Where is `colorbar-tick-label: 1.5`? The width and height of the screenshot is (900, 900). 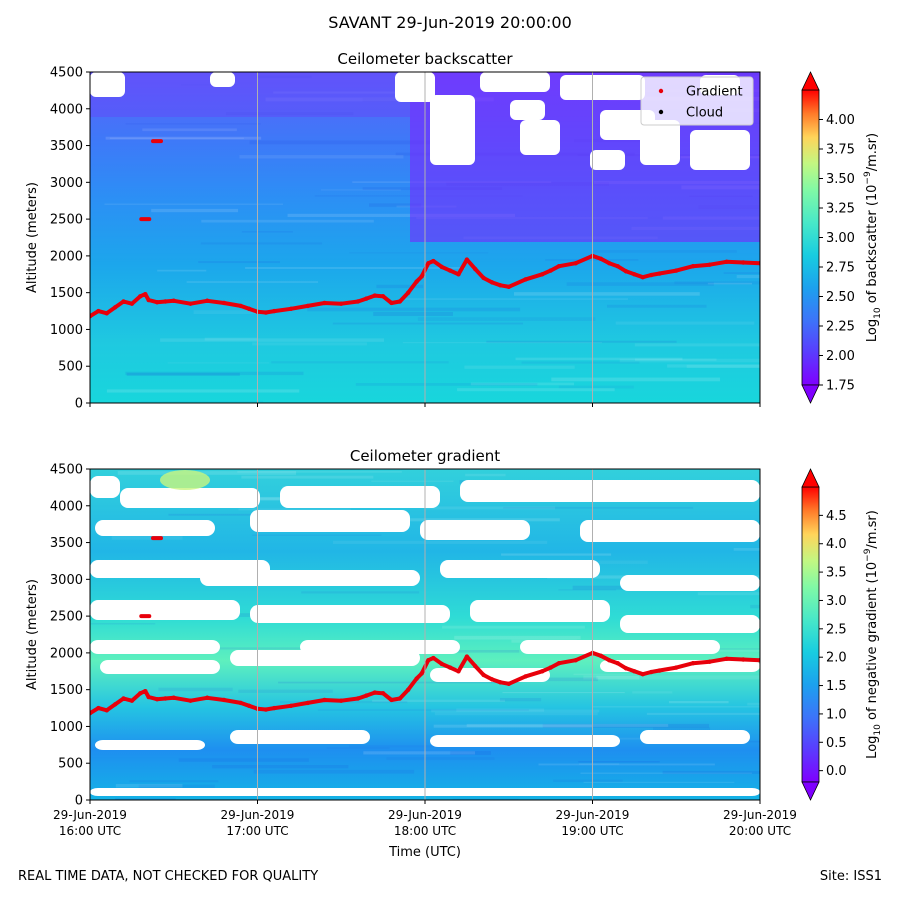 colorbar-tick-label: 1.5 is located at coordinates (836, 686).